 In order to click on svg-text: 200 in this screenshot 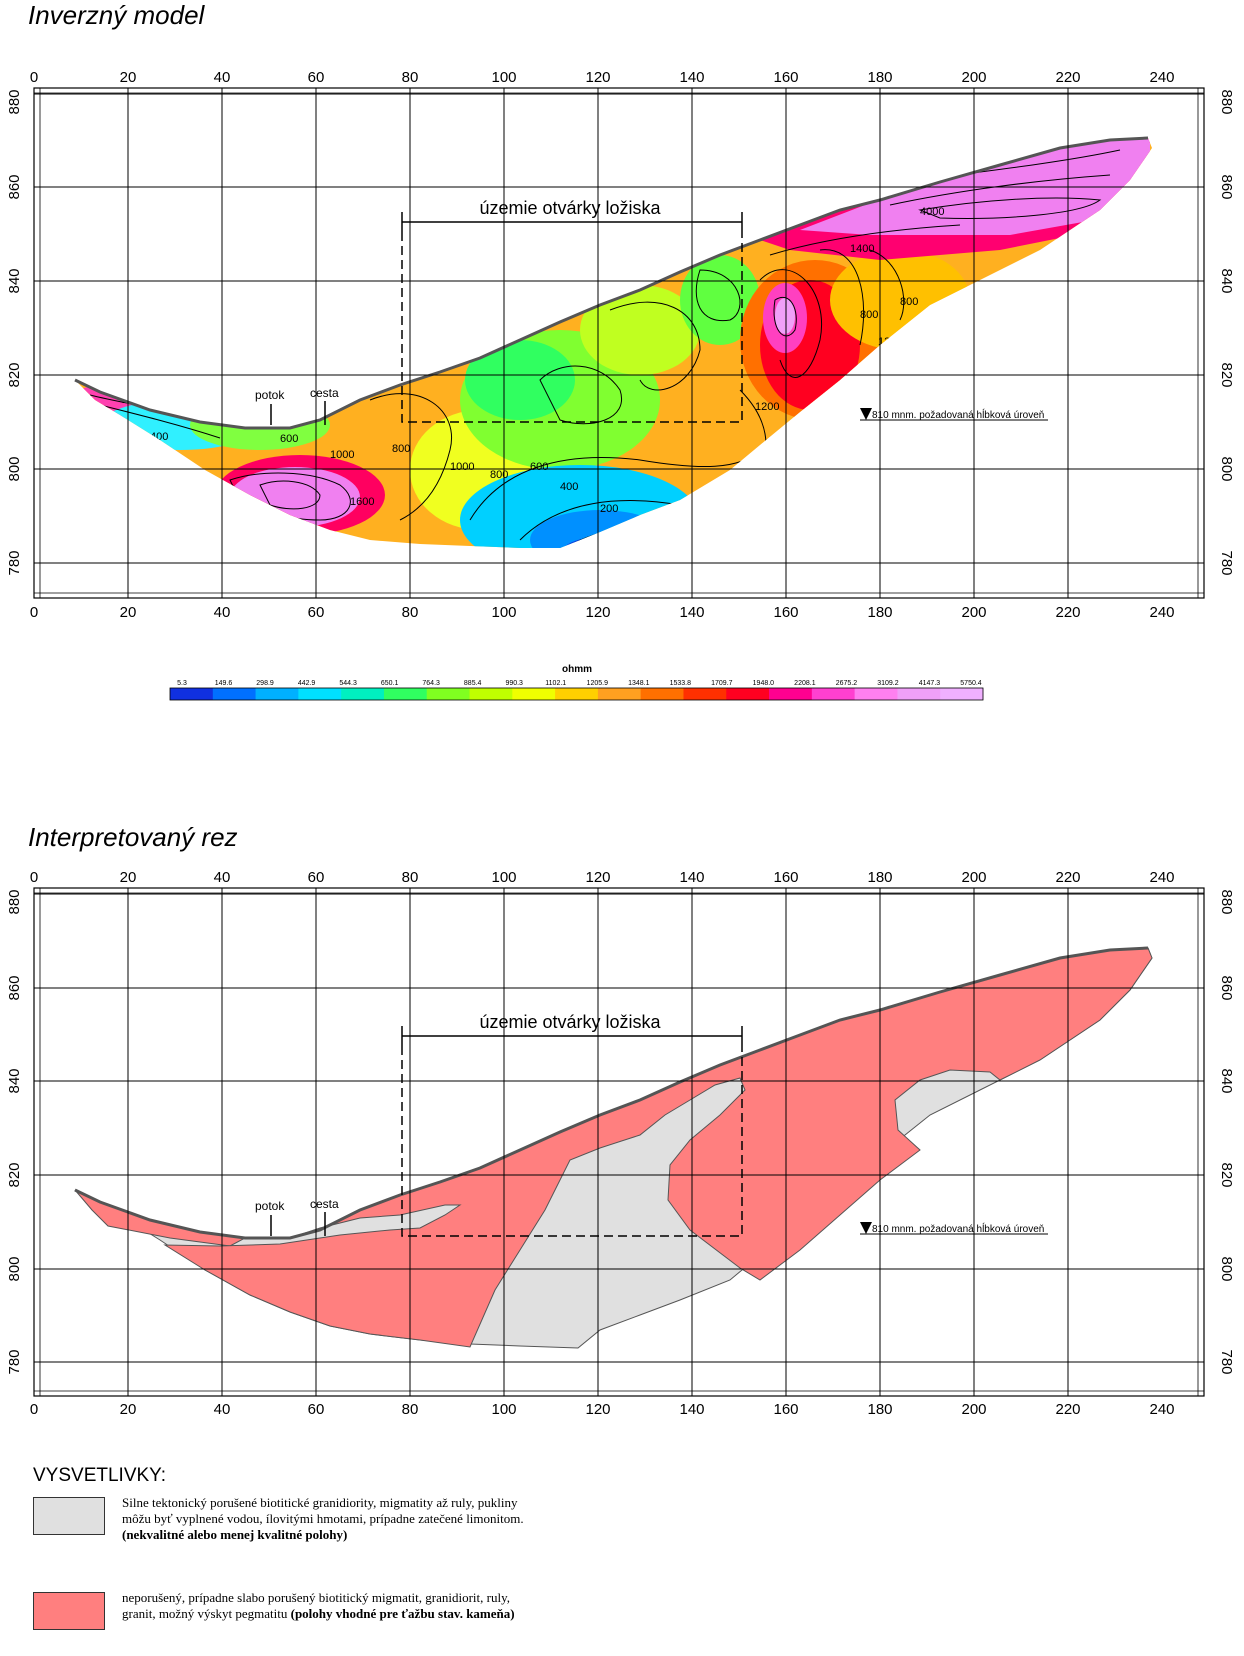, I will do `click(609, 509)`.